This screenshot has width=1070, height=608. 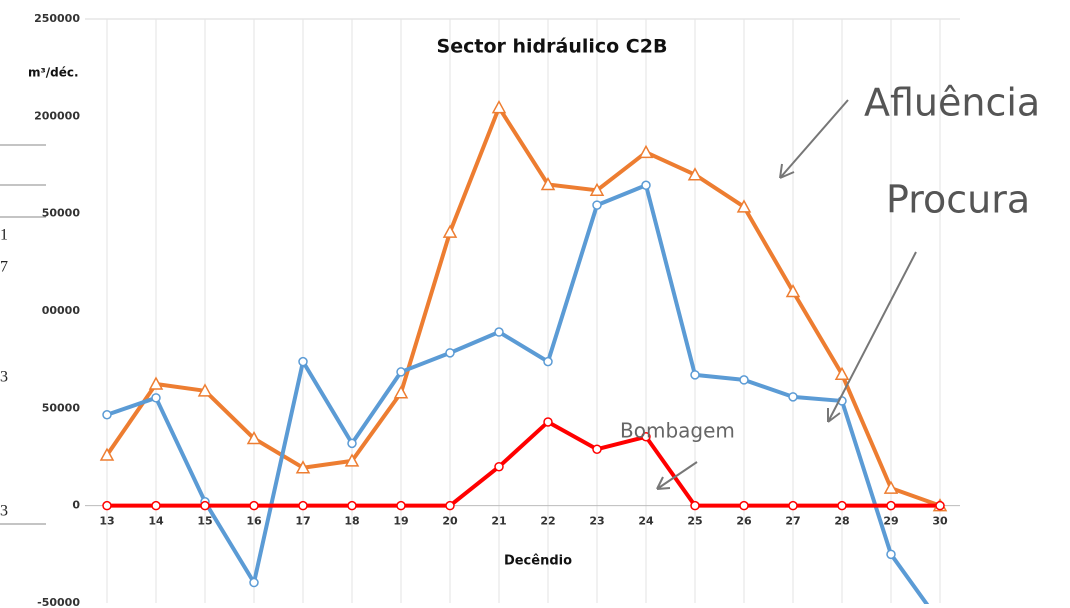 I want to click on x-tick-label: 18, so click(x=351, y=521).